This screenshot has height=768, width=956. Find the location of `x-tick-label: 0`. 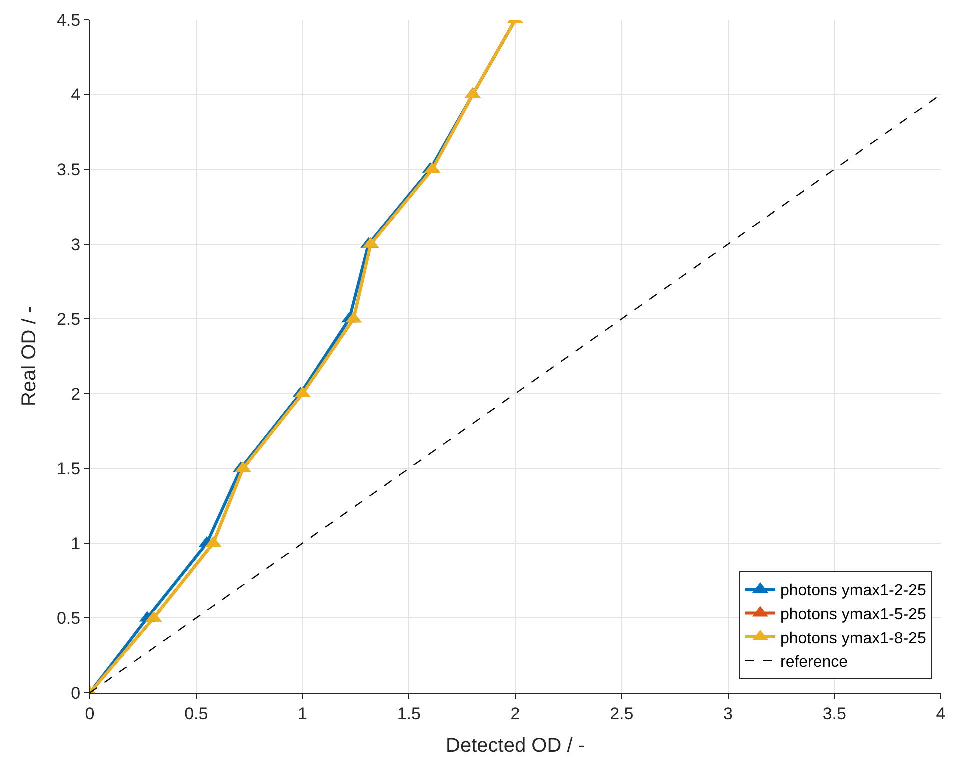

x-tick-label: 0 is located at coordinates (90, 714).